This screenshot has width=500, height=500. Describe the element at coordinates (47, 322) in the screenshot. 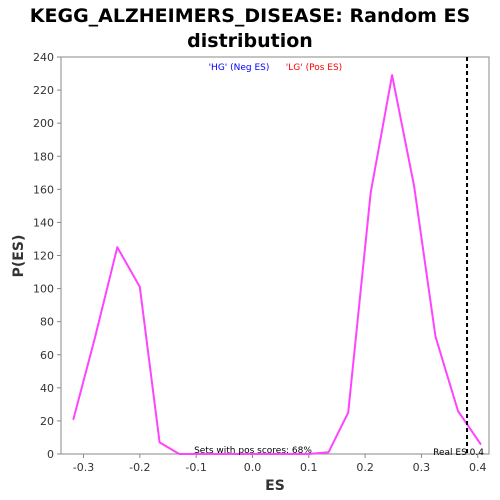

I see `y-tick-label: 80` at that location.